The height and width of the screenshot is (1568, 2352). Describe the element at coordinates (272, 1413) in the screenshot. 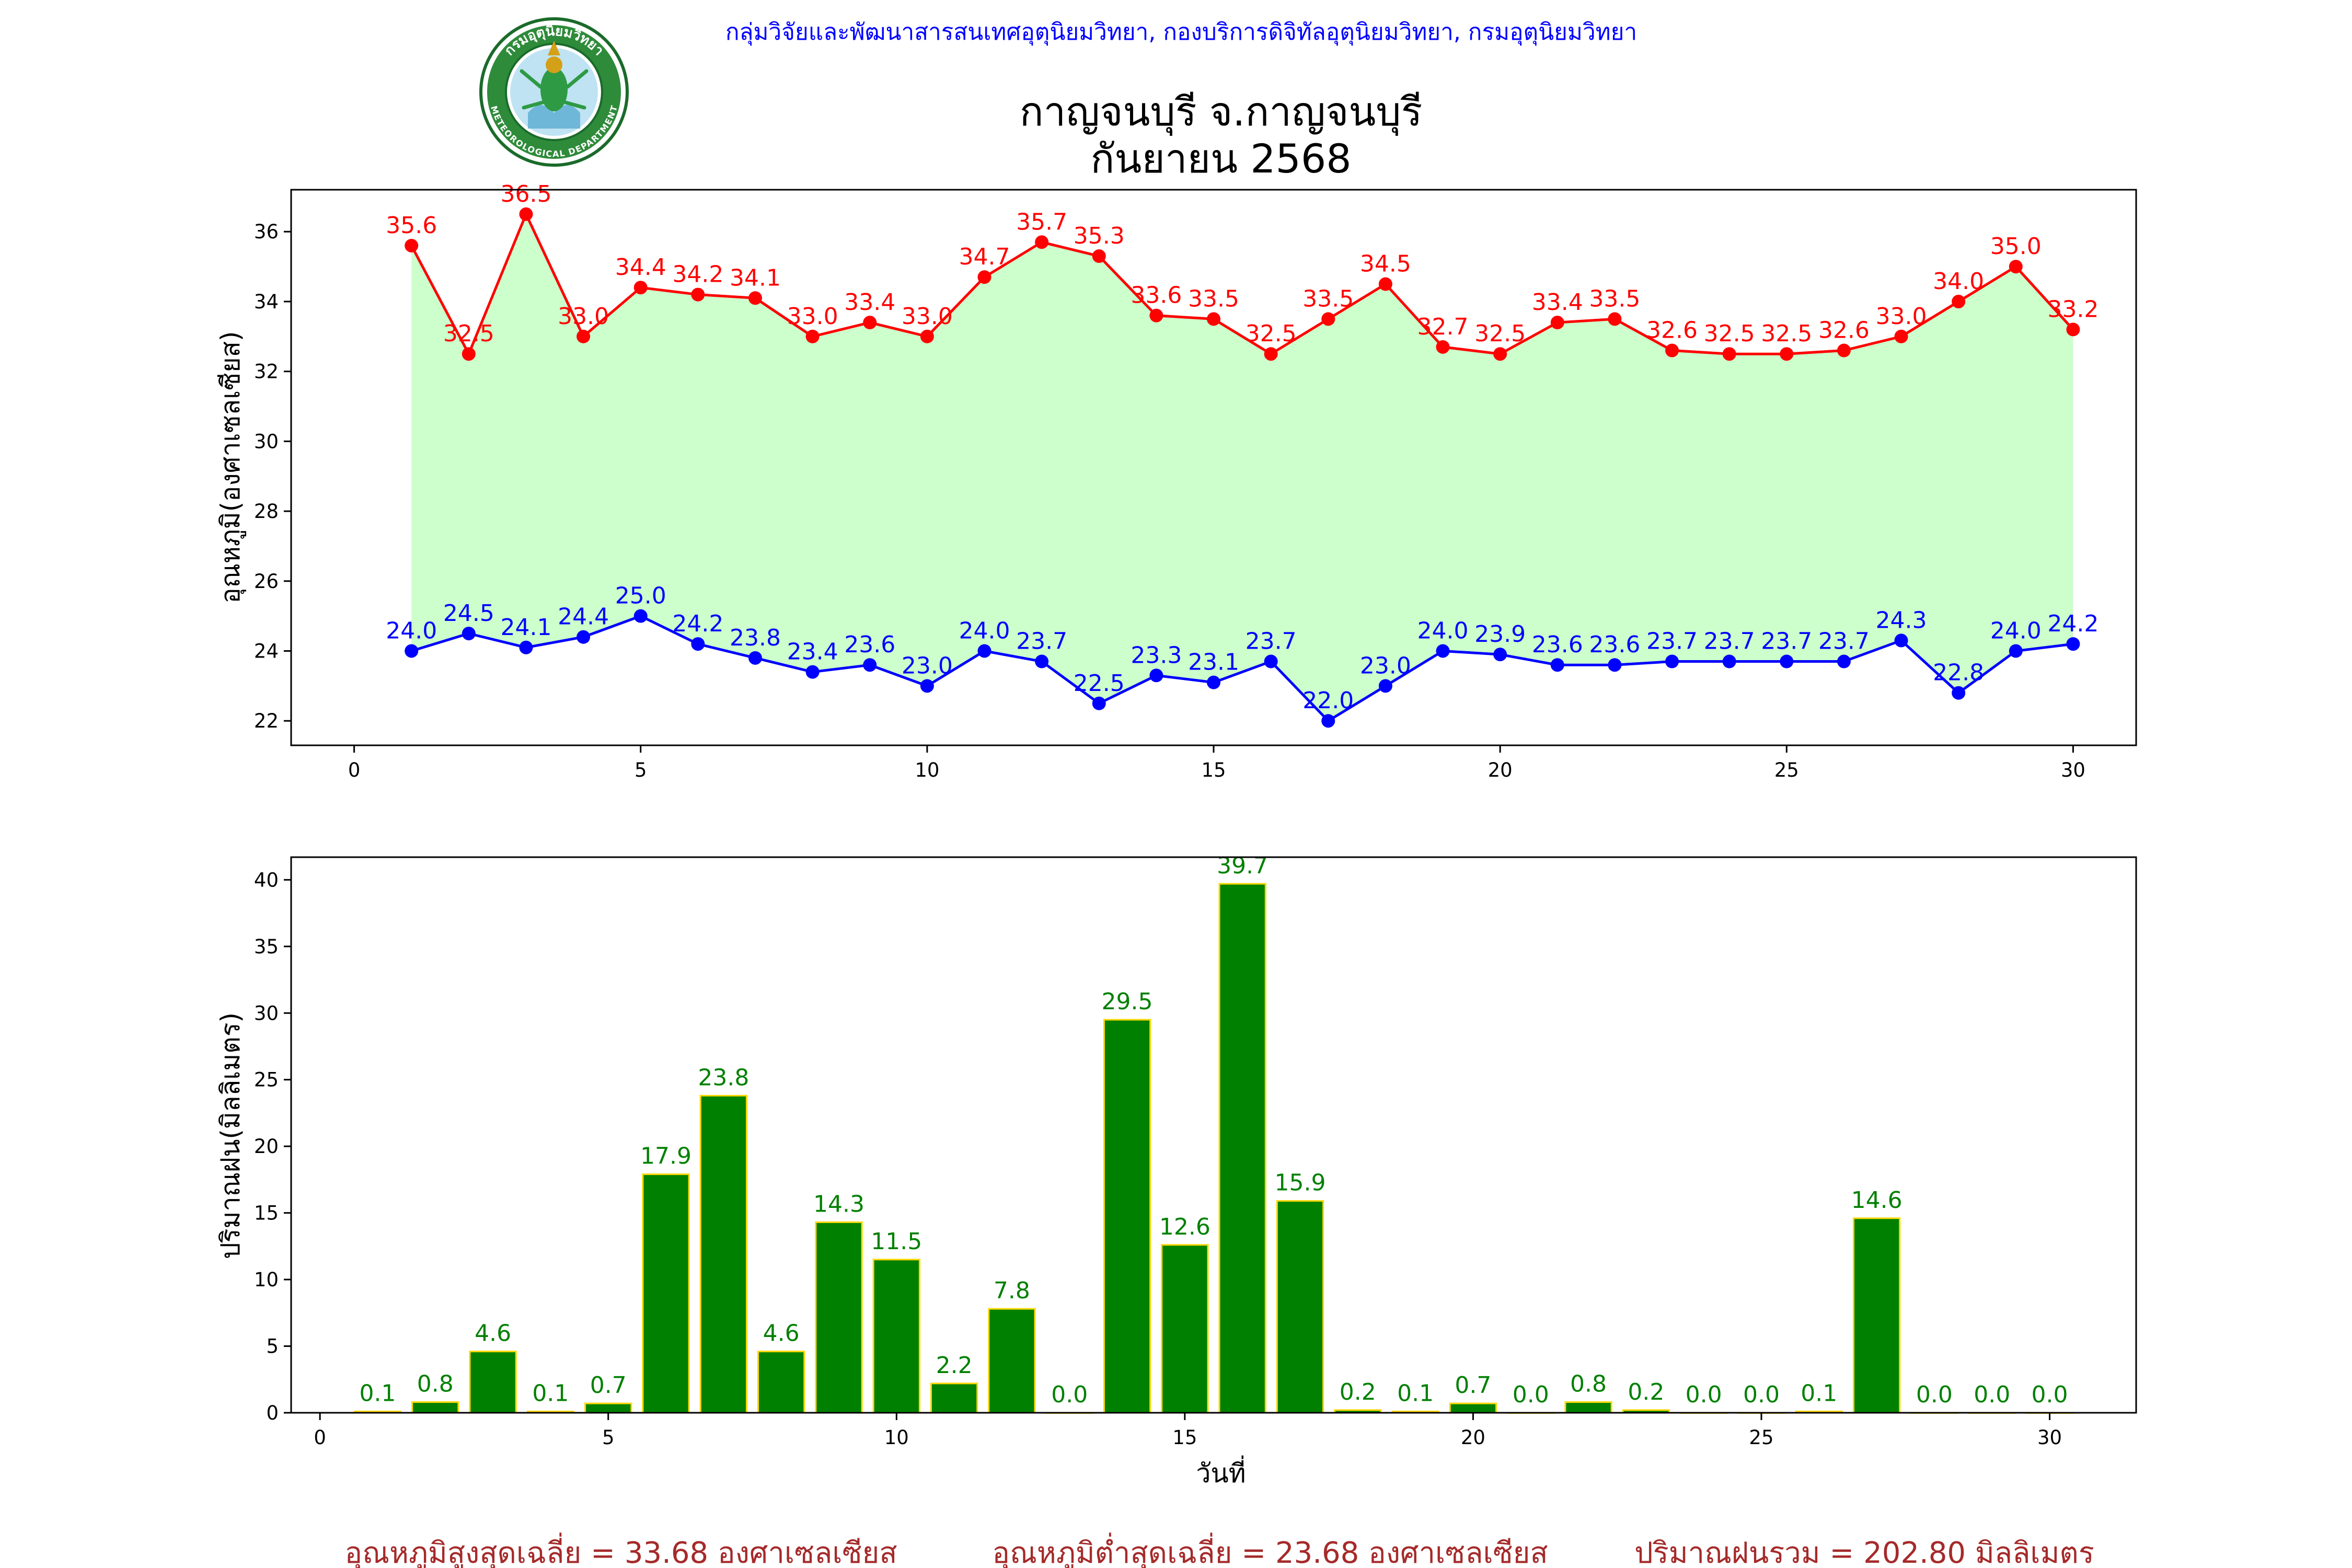

I see `rainfall-y-tick-label: 0` at that location.